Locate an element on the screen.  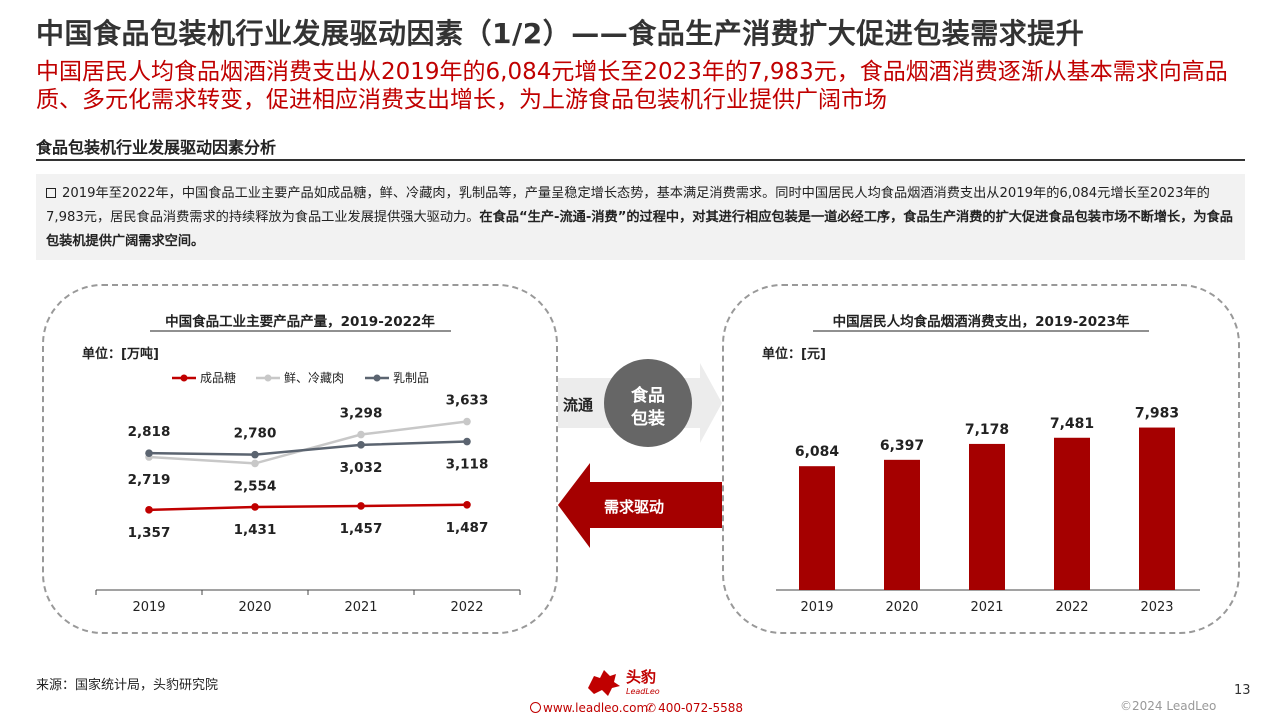
bar-chart-unit: 单位：[元] is located at coordinates (794, 354).